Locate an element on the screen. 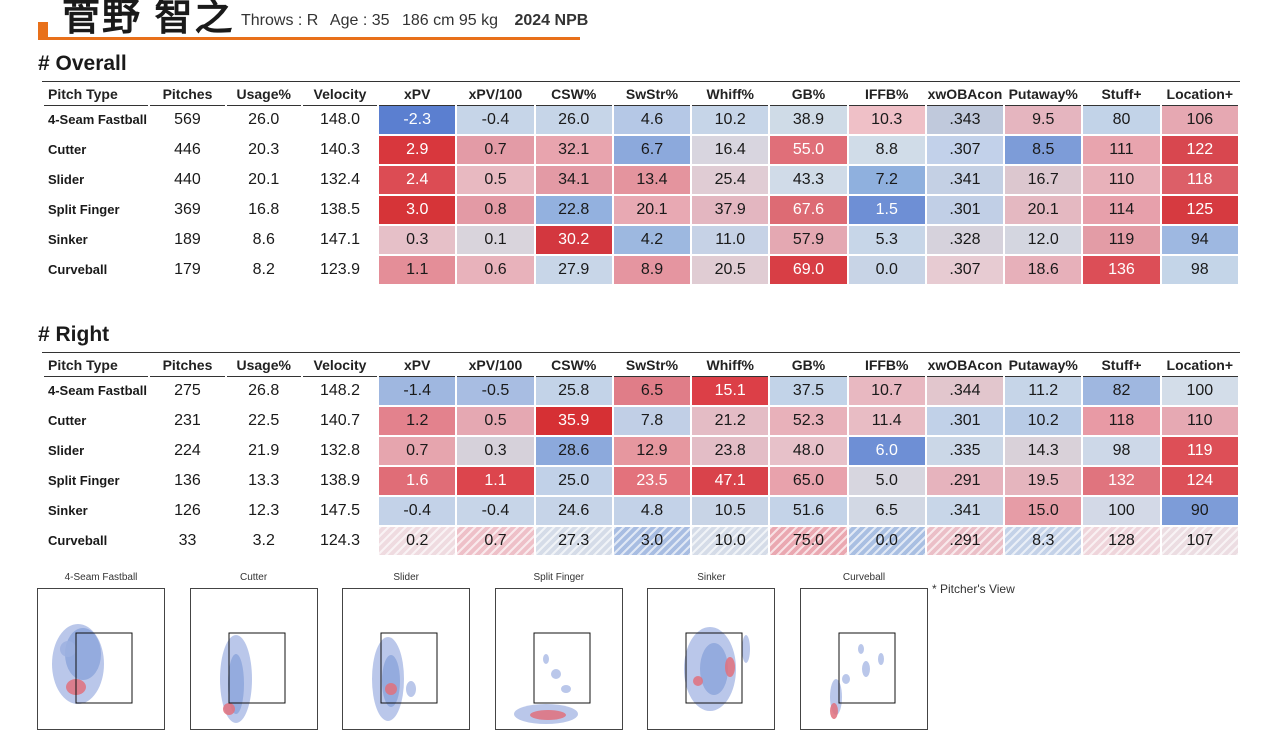 This screenshot has width=1280, height=730. stat-cell-velocity: 147.5 is located at coordinates (340, 512).